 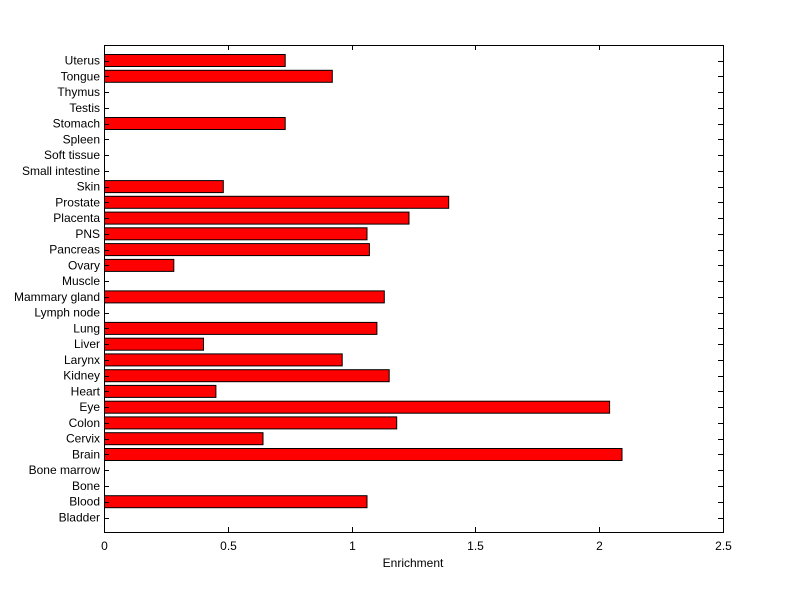 What do you see at coordinates (352, 546) in the screenshot?
I see `x-tick-label: 1` at bounding box center [352, 546].